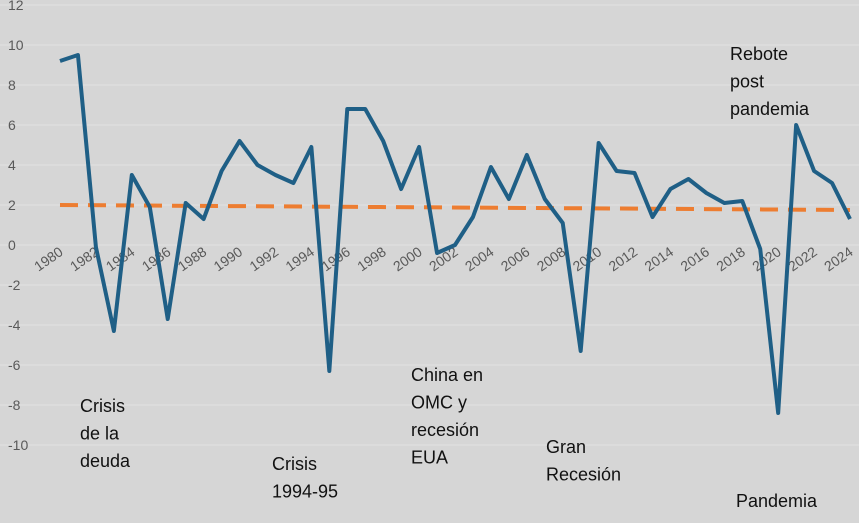 The height and width of the screenshot is (523, 859). I want to click on x-tick-label: 2004, so click(479, 258).